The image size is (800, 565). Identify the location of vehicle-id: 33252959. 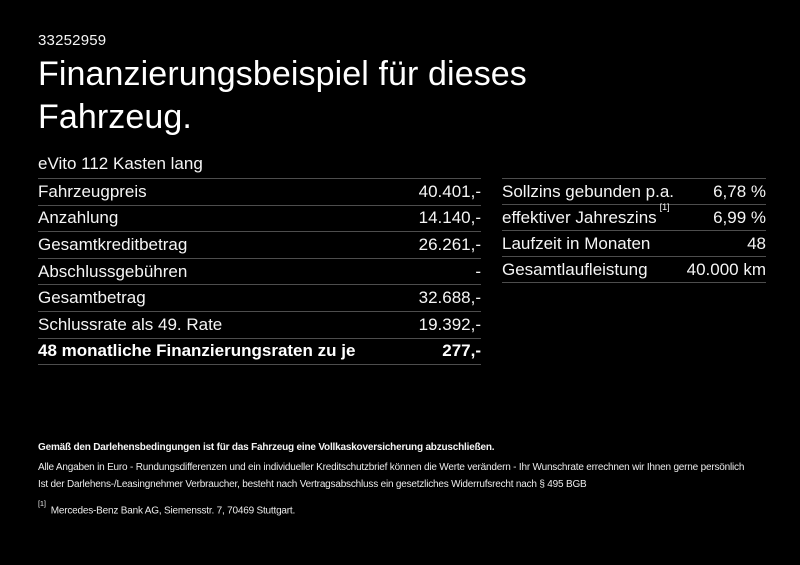
(72, 40).